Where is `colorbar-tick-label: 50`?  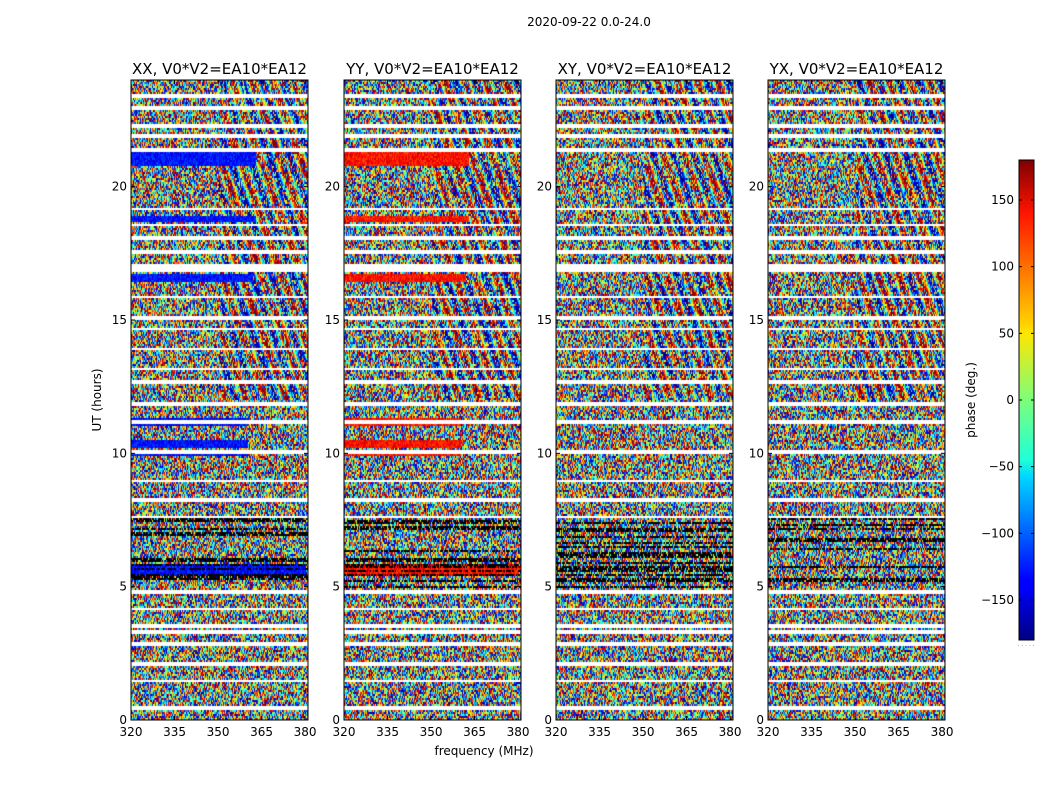
colorbar-tick-label: 50 is located at coordinates (1006, 333).